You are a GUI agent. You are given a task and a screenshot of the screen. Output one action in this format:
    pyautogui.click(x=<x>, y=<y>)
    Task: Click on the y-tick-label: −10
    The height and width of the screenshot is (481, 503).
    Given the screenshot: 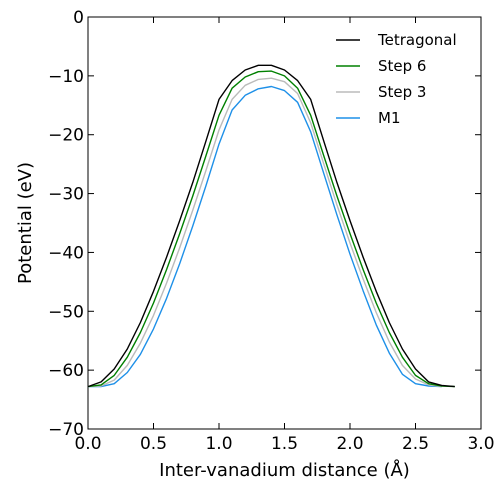 What is the action you would take?
    pyautogui.click(x=66, y=77)
    